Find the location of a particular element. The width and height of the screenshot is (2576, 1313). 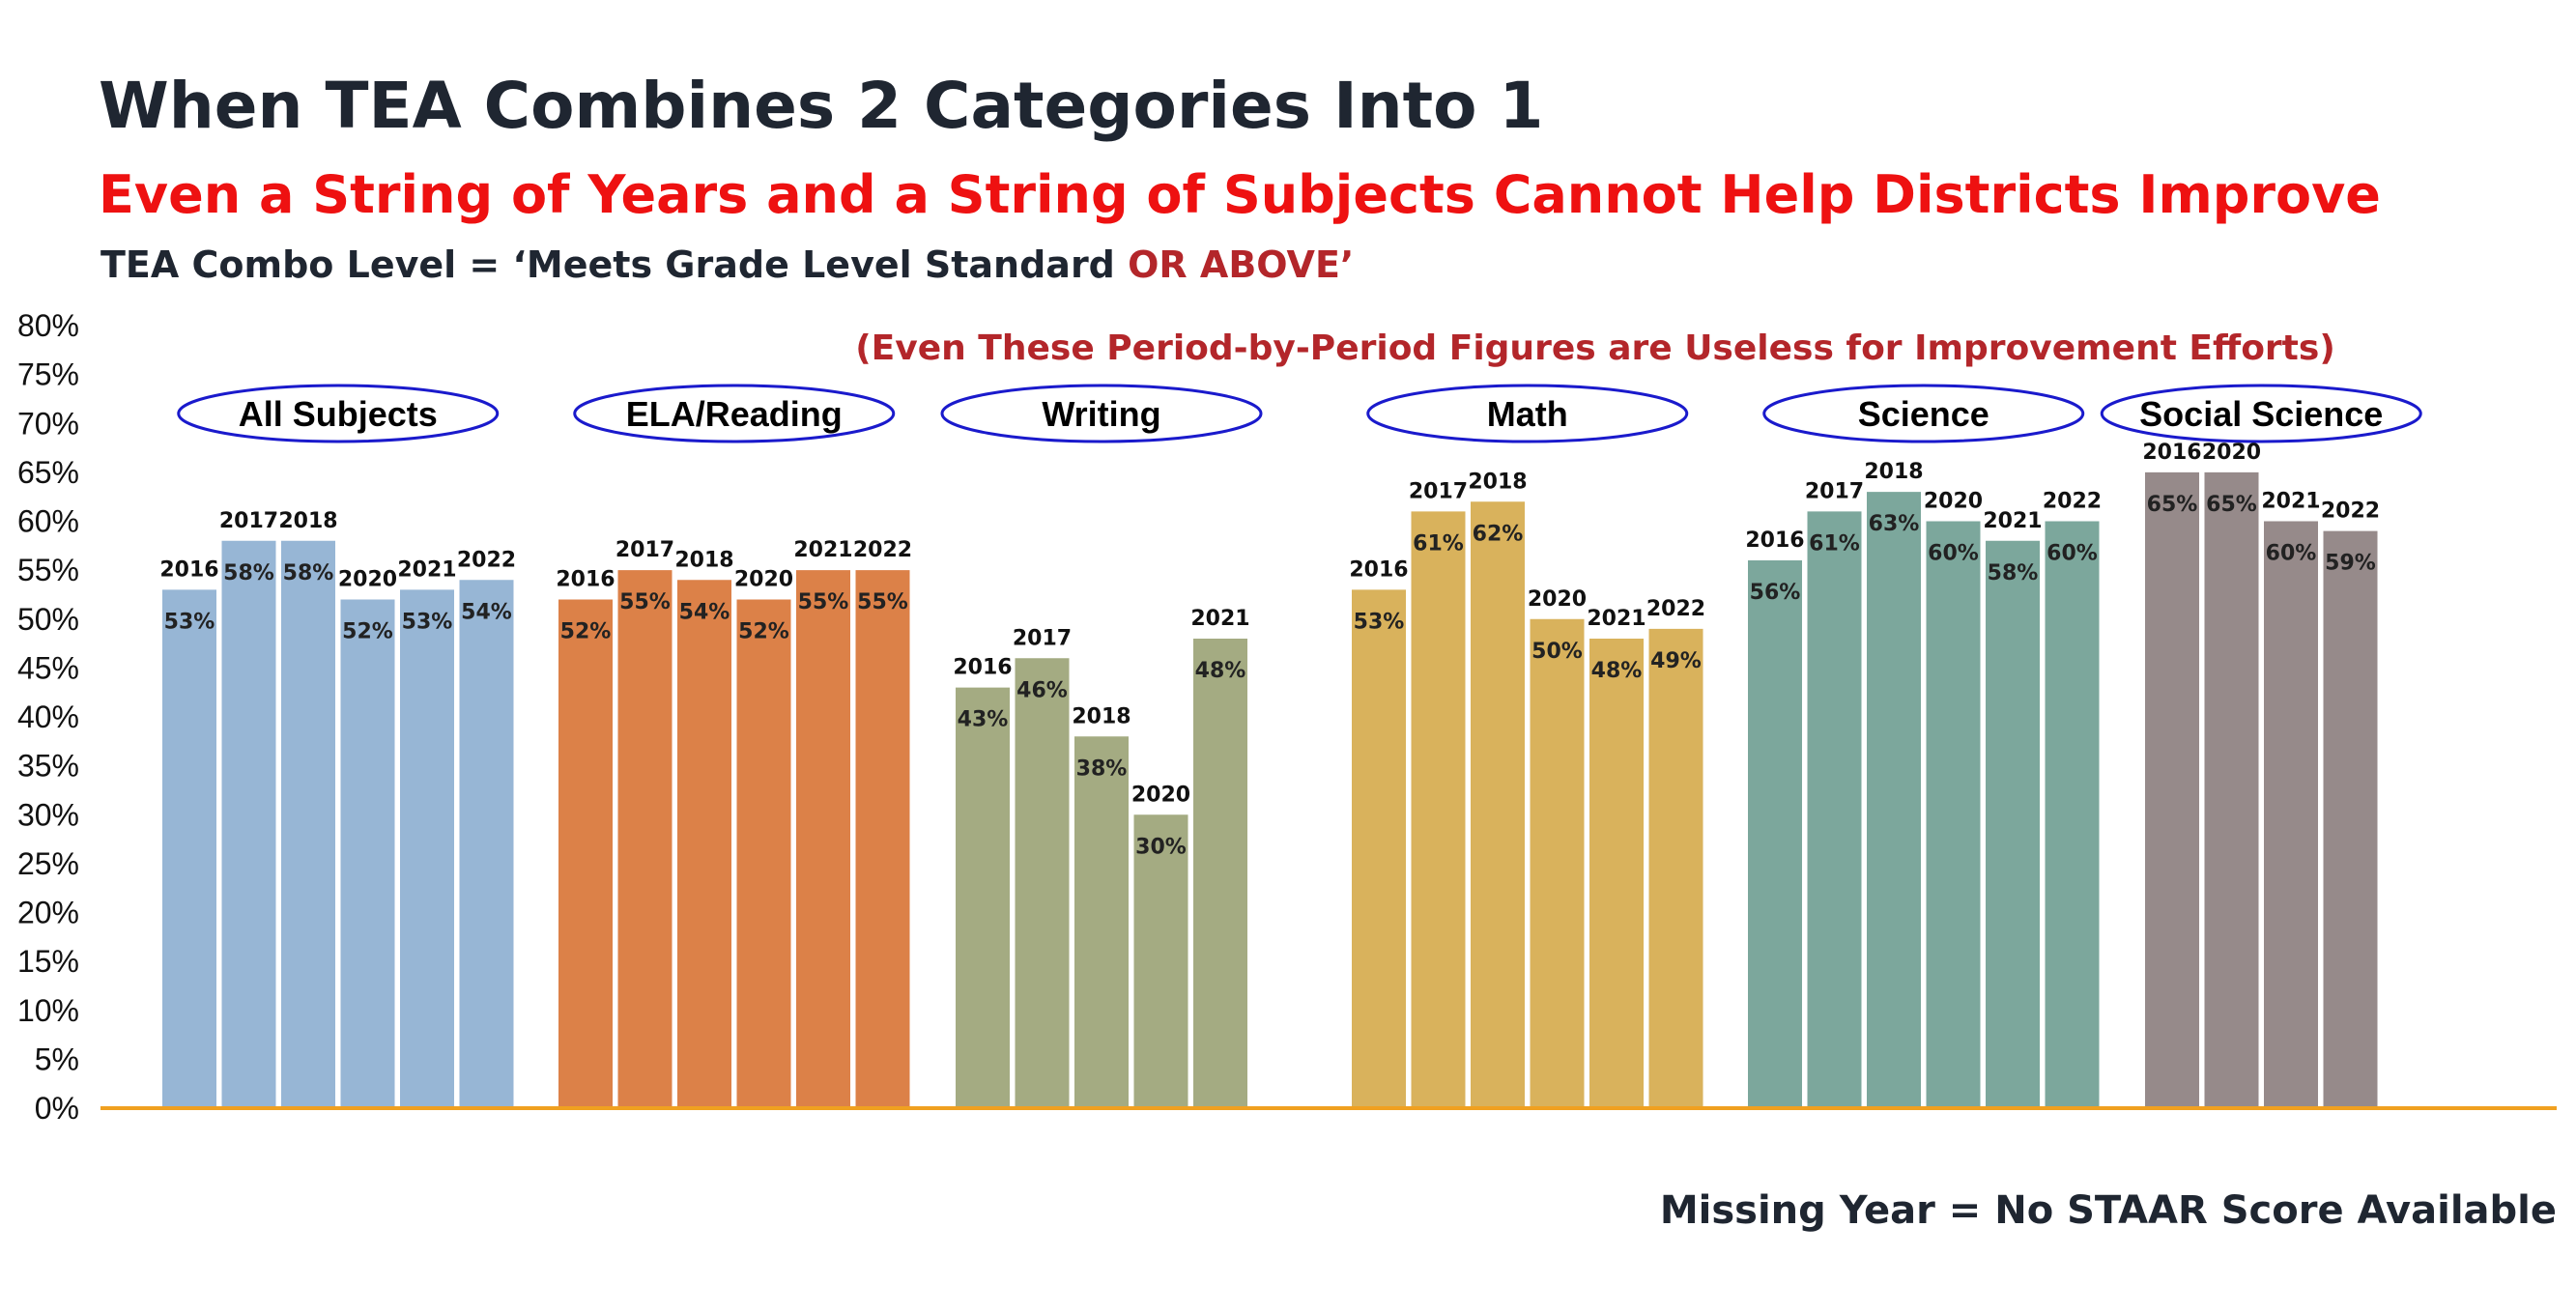

y-tick-label: 35% is located at coordinates (48, 766).